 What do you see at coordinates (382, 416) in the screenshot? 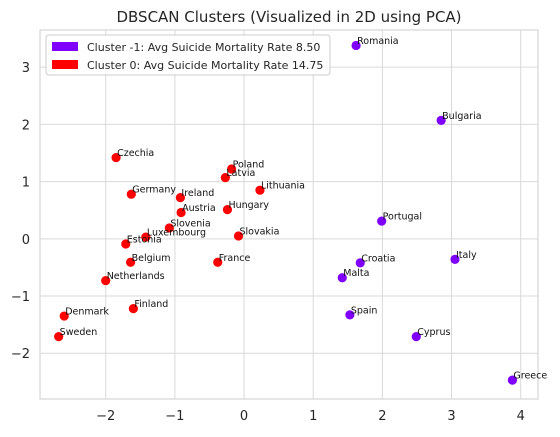
I see `x-tick-label: 2` at bounding box center [382, 416].